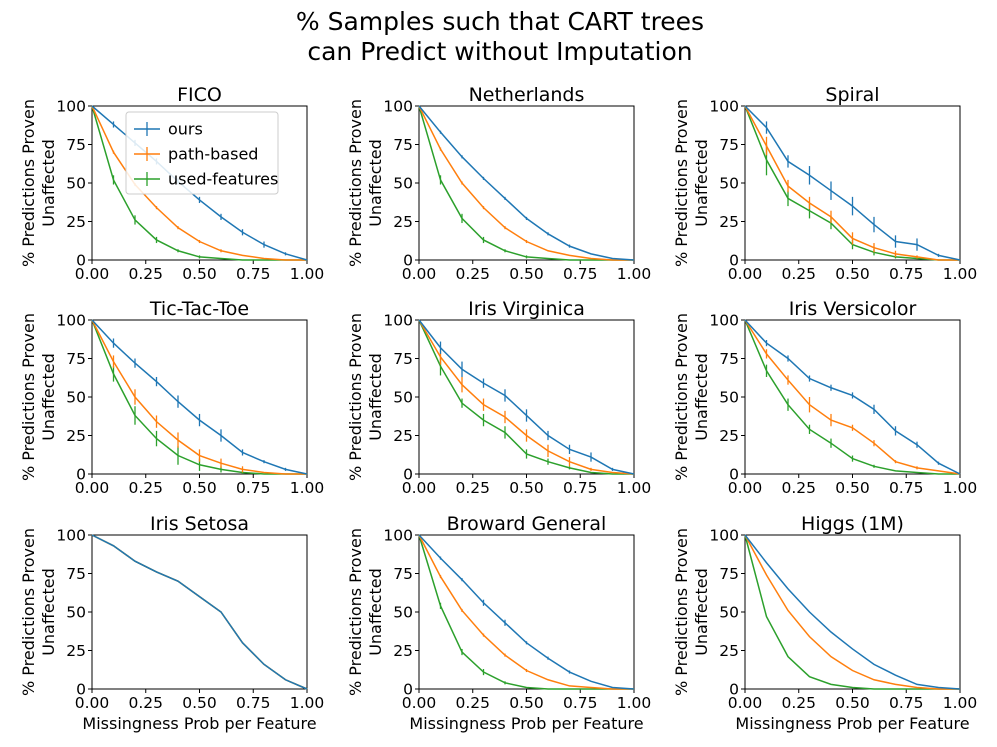 Image resolution: width=997 pixels, height=747 pixels. What do you see at coordinates (853, 309) in the screenshot?
I see `subplot-title: Iris Versicolor` at bounding box center [853, 309].